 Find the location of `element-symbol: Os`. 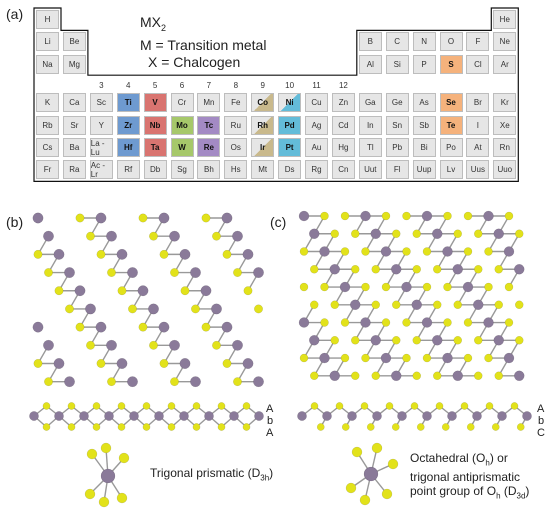

element-symbol: Os is located at coordinates (235, 147).